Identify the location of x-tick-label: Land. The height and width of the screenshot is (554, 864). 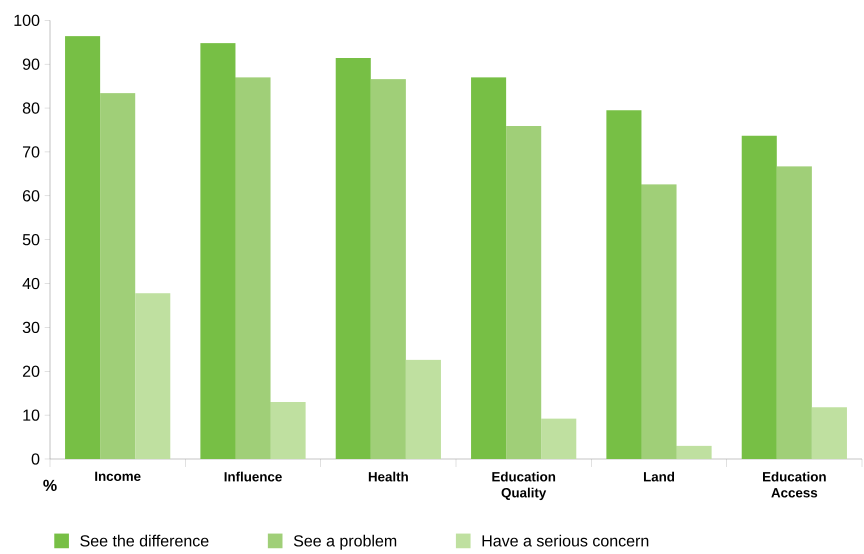
(659, 477).